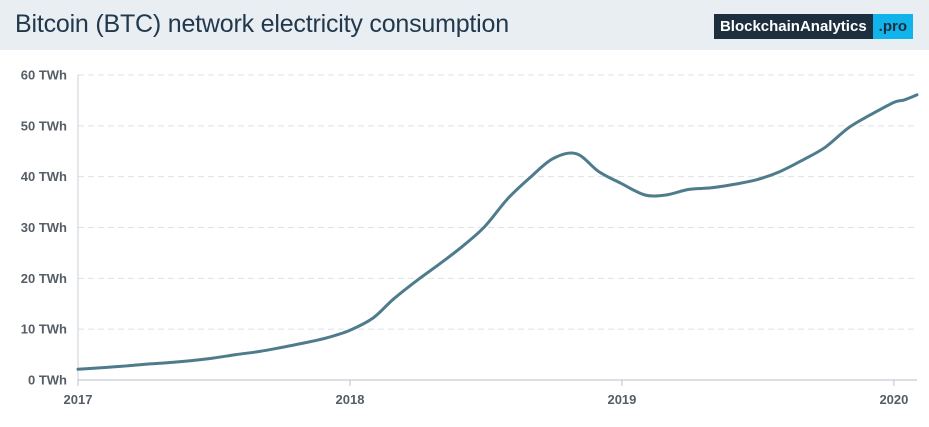 The height and width of the screenshot is (427, 929). I want to click on brand-logo-suffix: .pro, so click(892, 26).